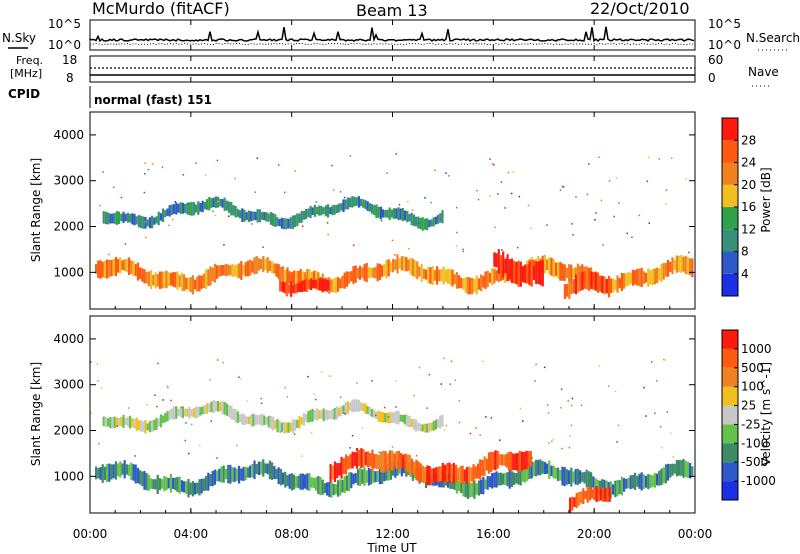 This screenshot has width=800, height=554. Describe the element at coordinates (695, 534) in the screenshot. I see `x-tick-label: 00:00` at that location.